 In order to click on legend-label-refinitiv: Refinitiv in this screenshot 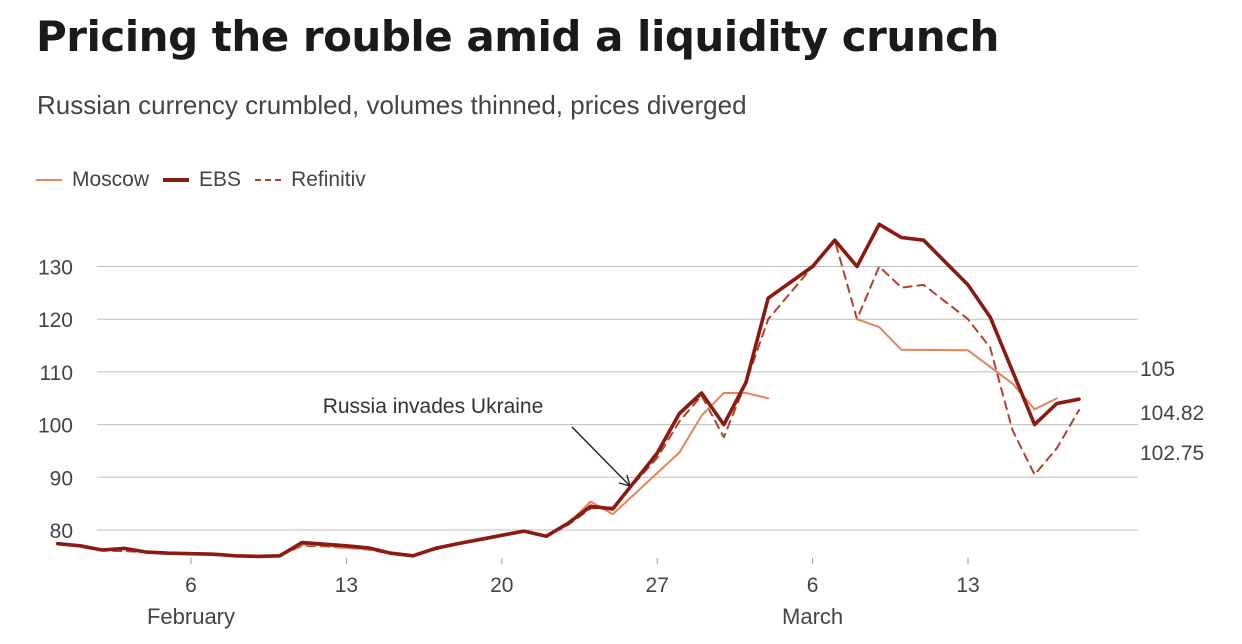, I will do `click(328, 179)`.